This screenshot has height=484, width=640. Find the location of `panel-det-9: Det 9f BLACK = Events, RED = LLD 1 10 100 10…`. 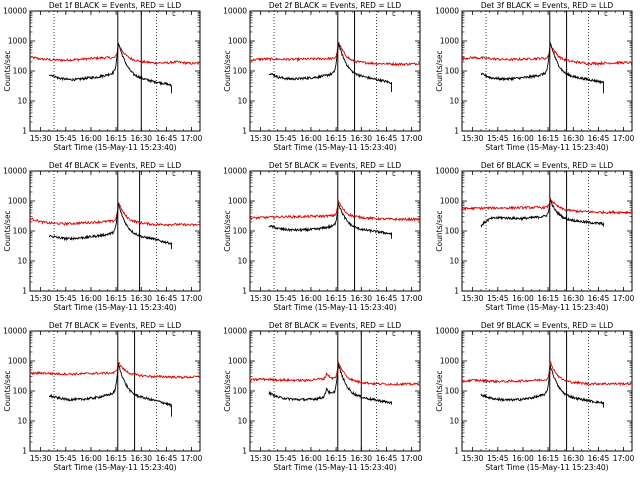

panel-det-9: Det 9f BLACK = Events, RED = LLD 1 10 100 10… is located at coordinates (535, 396).